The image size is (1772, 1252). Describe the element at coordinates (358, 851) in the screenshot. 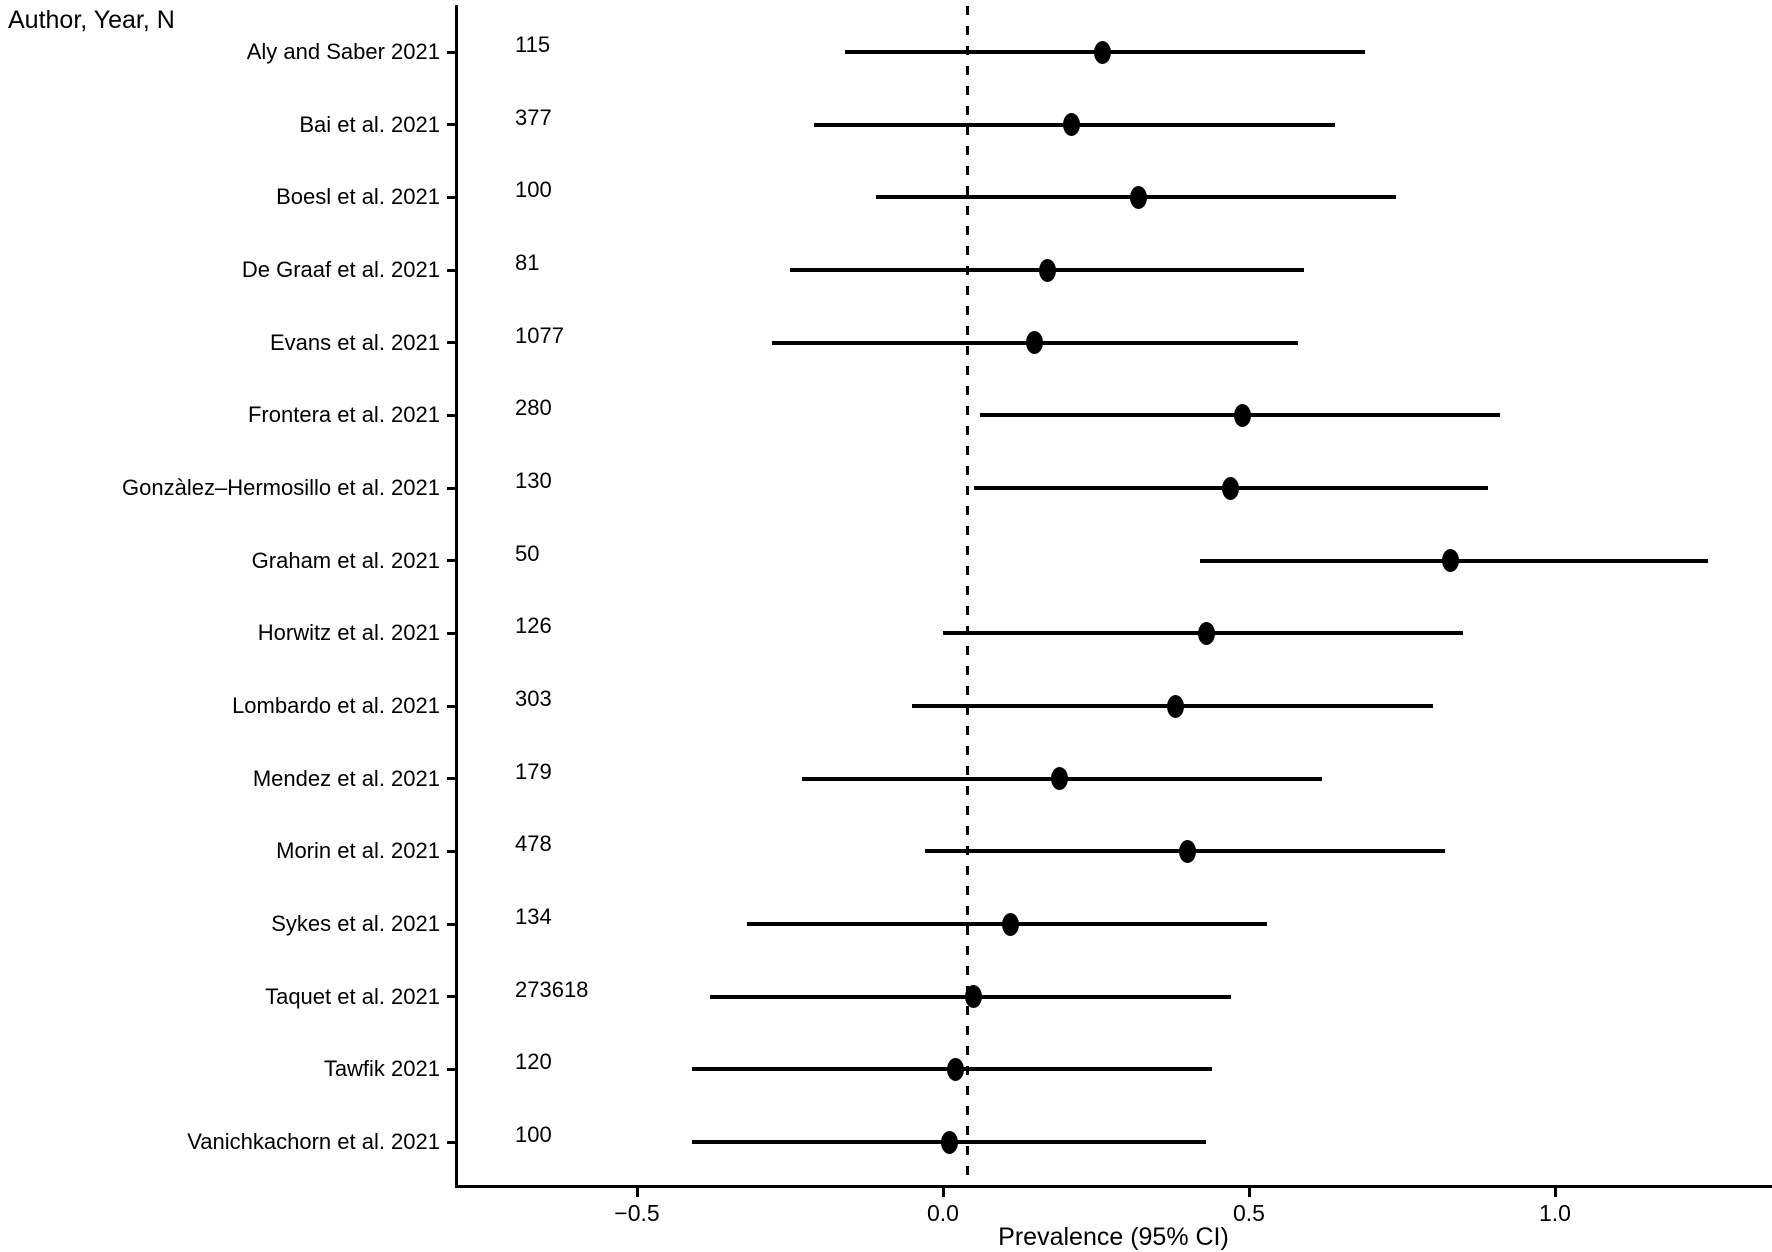

I see `study-label: Morin et al. 2021` at that location.